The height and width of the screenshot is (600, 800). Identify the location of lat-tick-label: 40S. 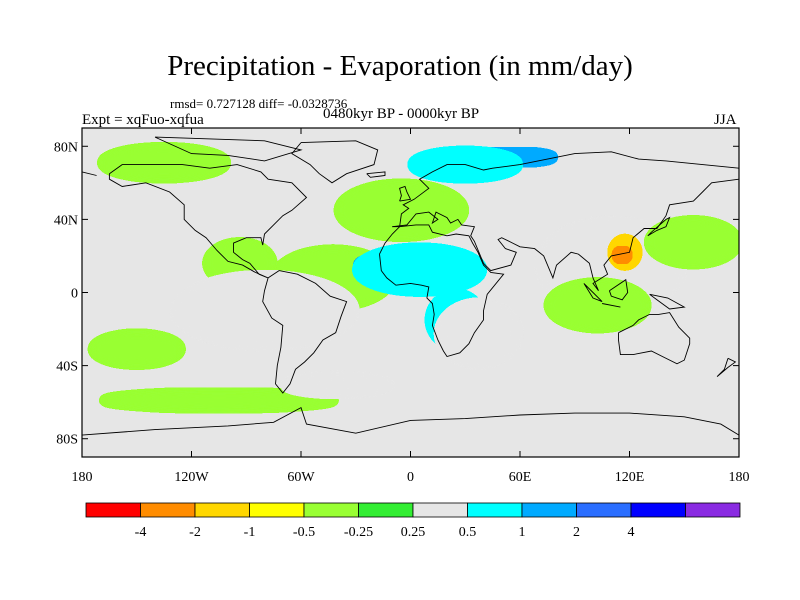
(67, 367).